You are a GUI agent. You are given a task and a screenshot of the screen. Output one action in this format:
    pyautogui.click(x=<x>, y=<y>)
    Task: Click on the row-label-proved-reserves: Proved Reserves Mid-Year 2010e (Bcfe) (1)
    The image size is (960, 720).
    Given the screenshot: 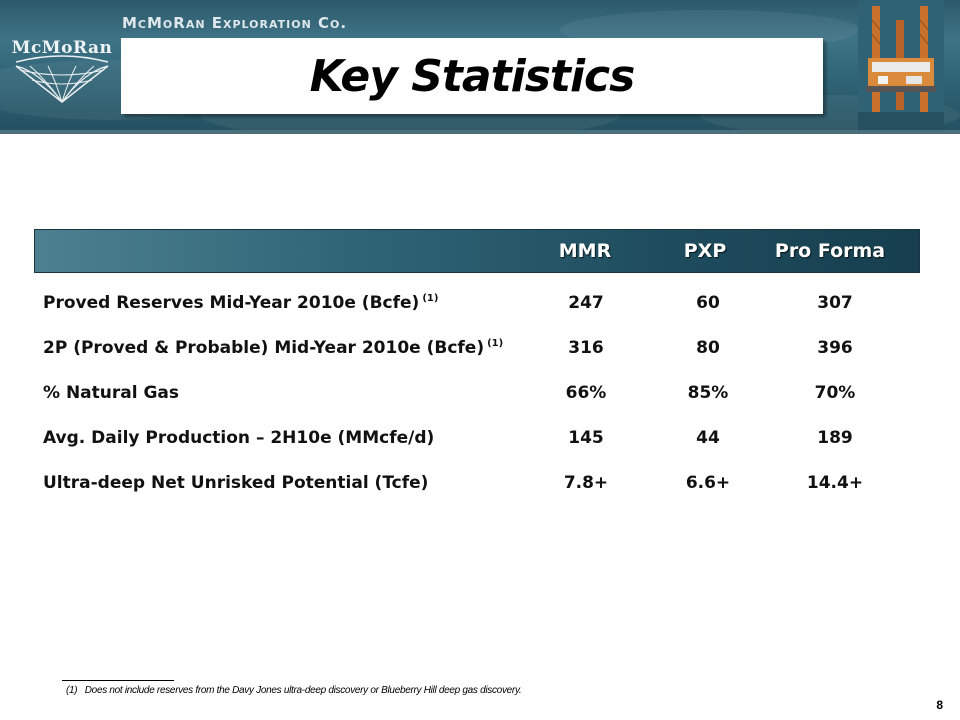 What is the action you would take?
    pyautogui.click(x=240, y=303)
    